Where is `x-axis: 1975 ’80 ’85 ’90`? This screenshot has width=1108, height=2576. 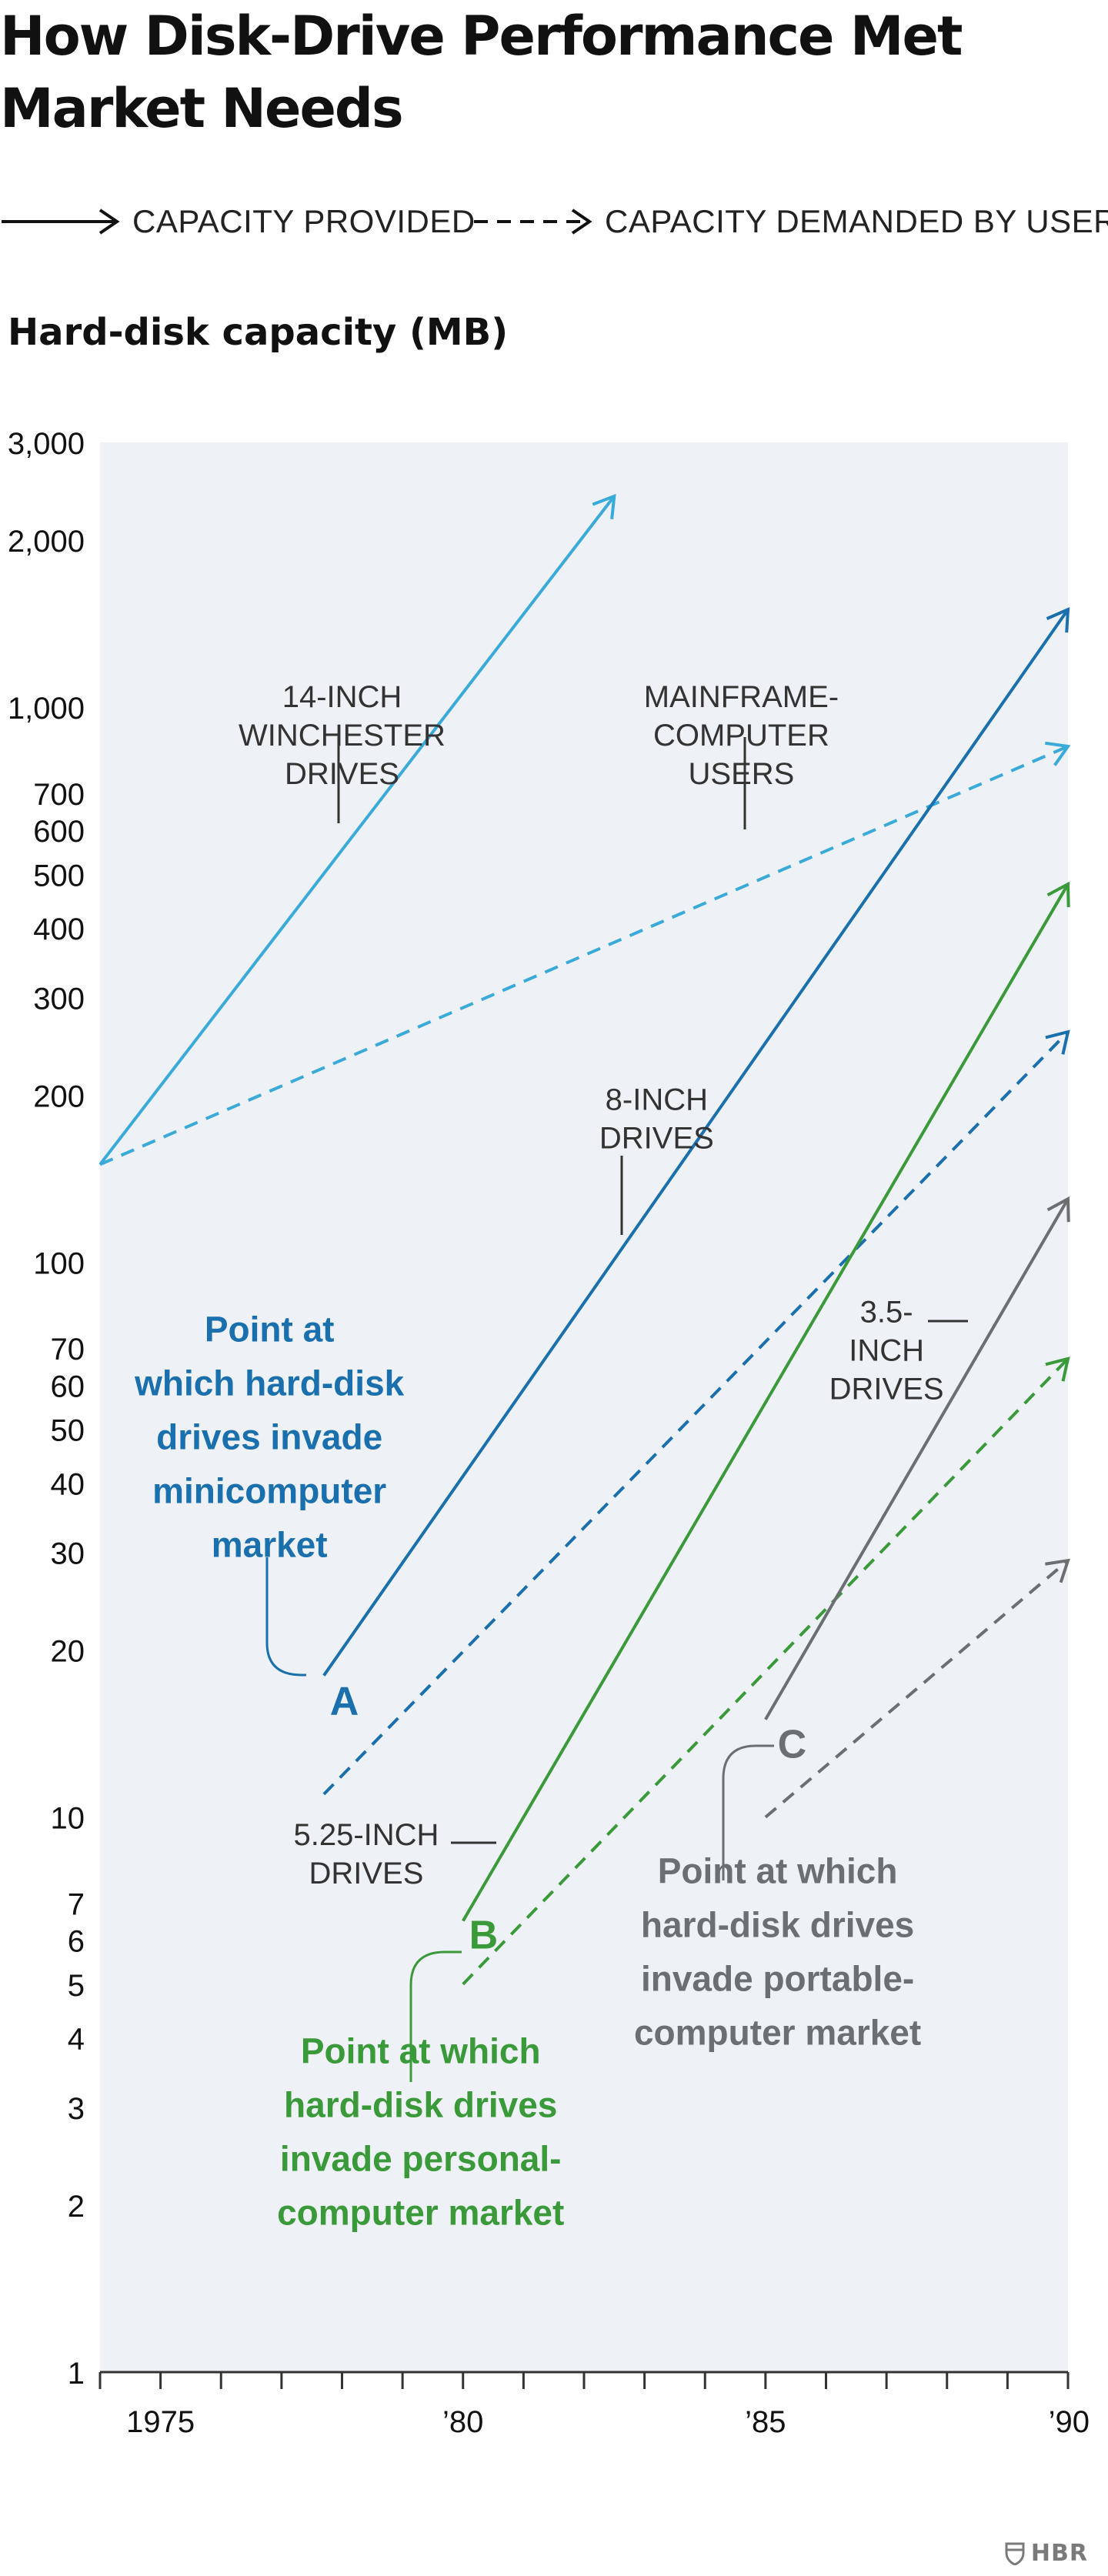
x-axis: 1975 ’80 ’85 ’90 is located at coordinates (594, 2405).